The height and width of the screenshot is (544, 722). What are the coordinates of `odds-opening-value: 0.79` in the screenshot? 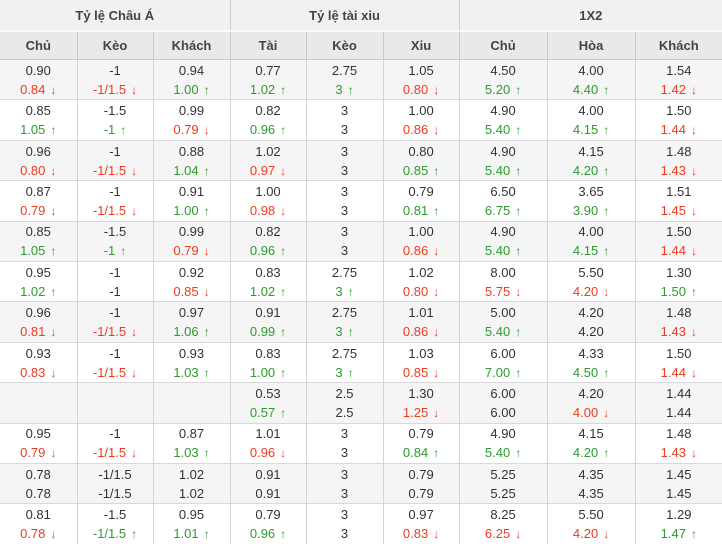 It's located at (421, 474).